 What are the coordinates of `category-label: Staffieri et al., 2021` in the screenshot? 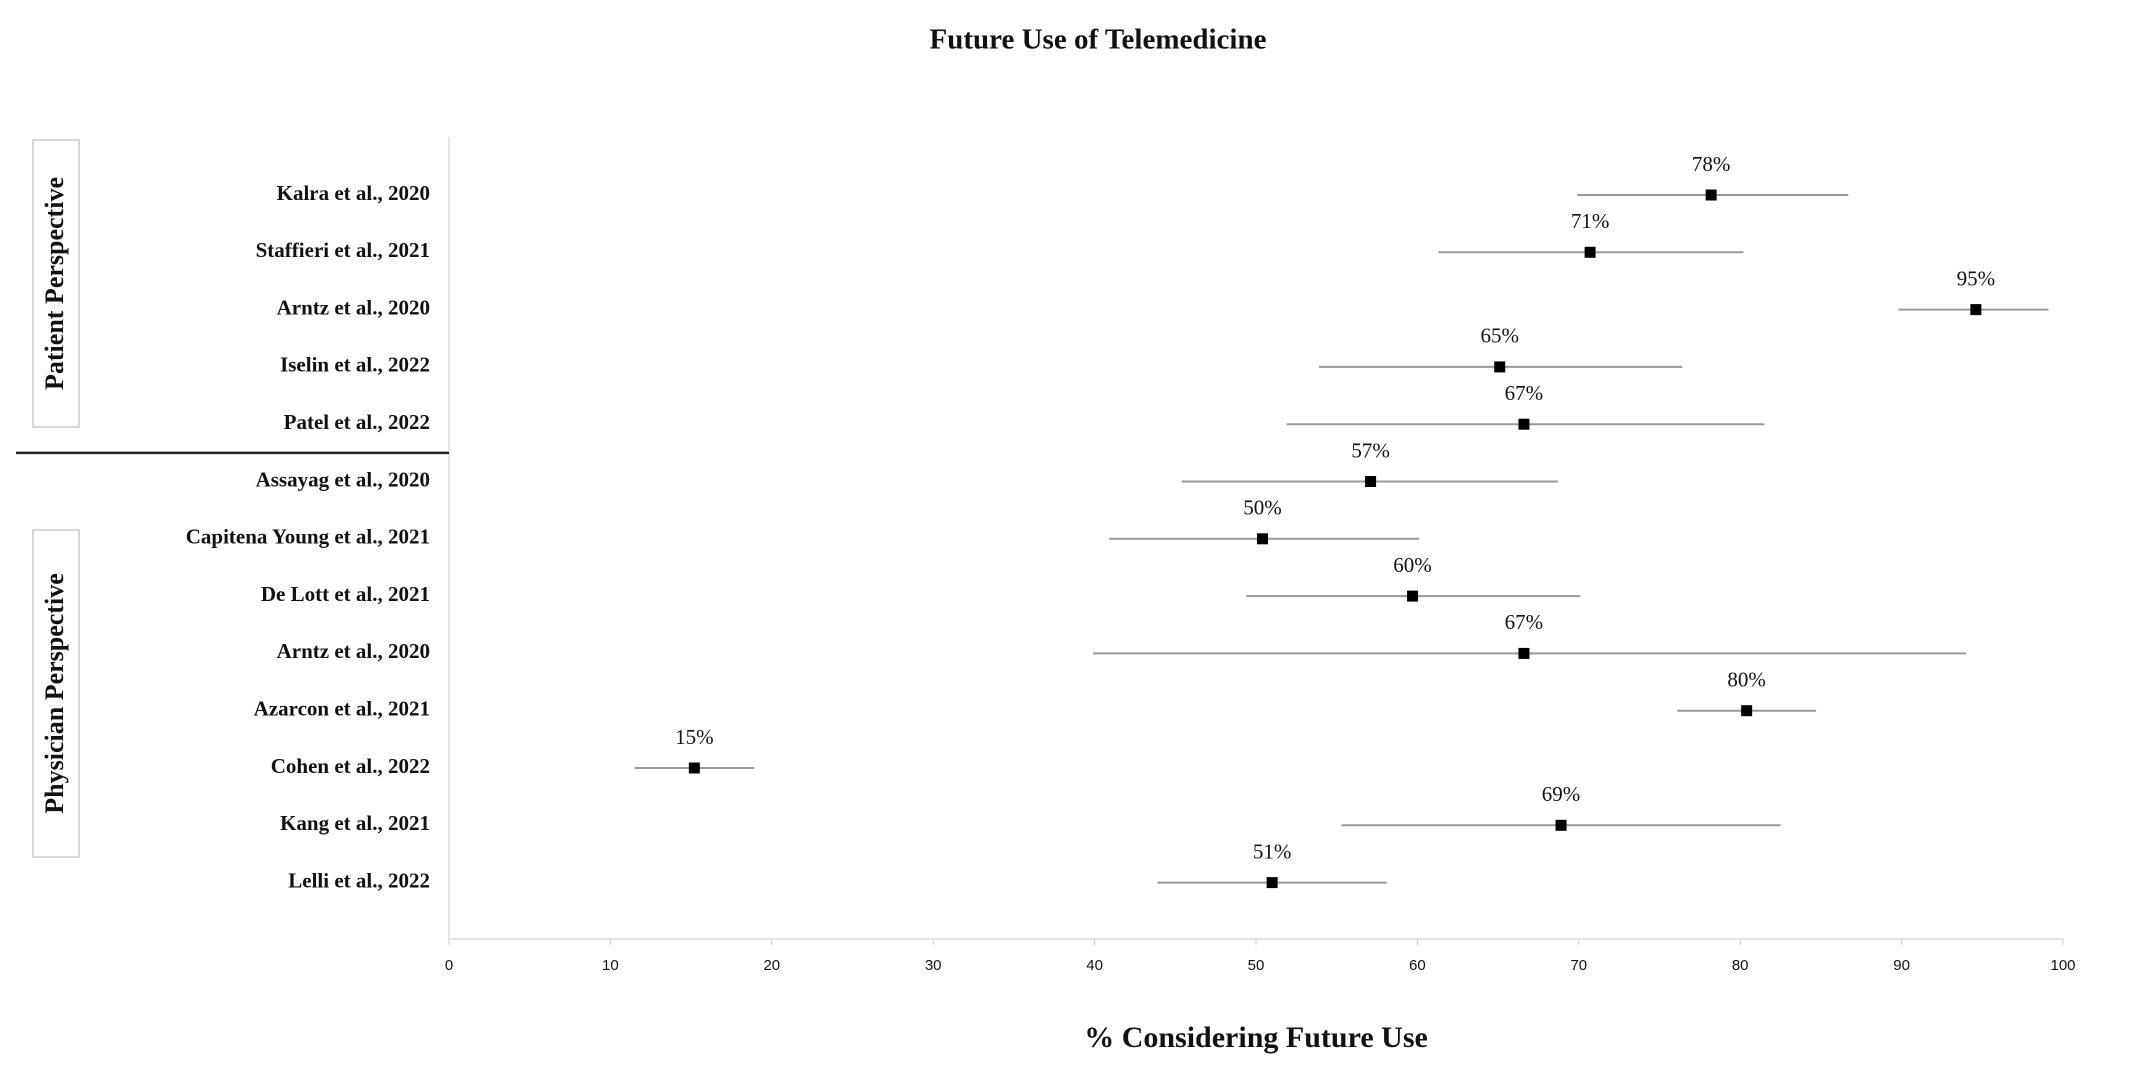 It's located at (343, 250).